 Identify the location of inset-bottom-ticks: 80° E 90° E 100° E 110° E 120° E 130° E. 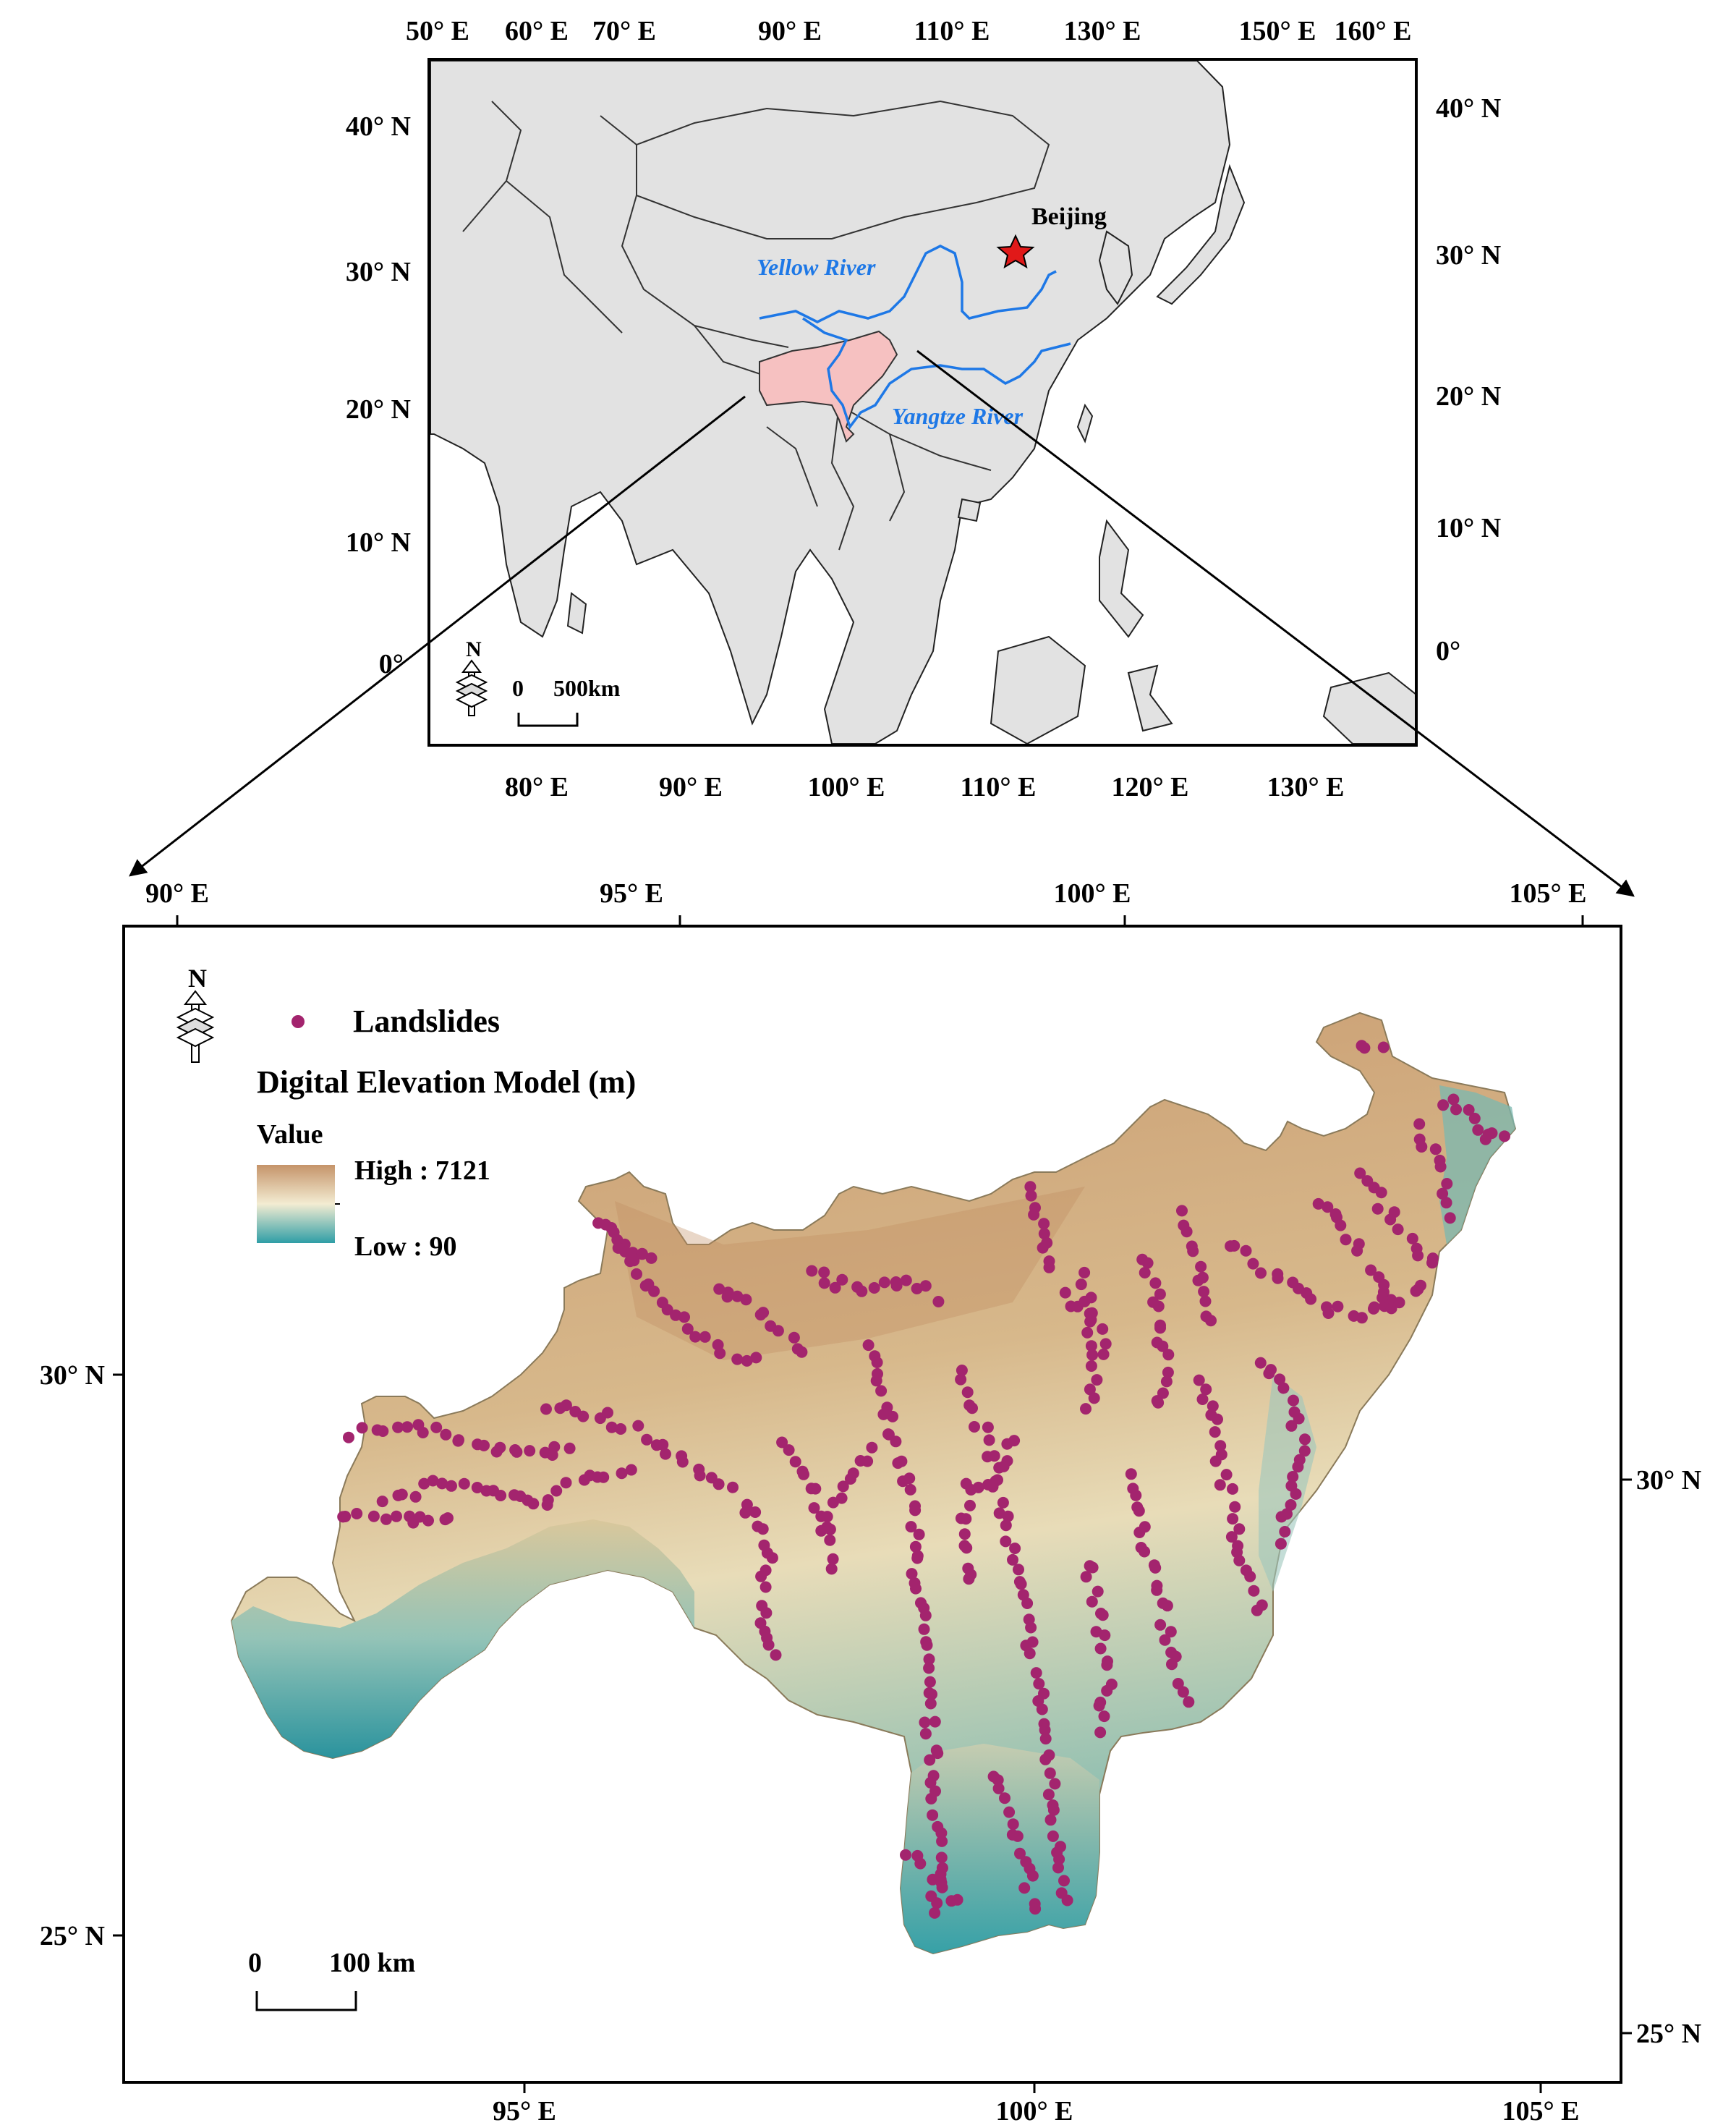
(925, 787).